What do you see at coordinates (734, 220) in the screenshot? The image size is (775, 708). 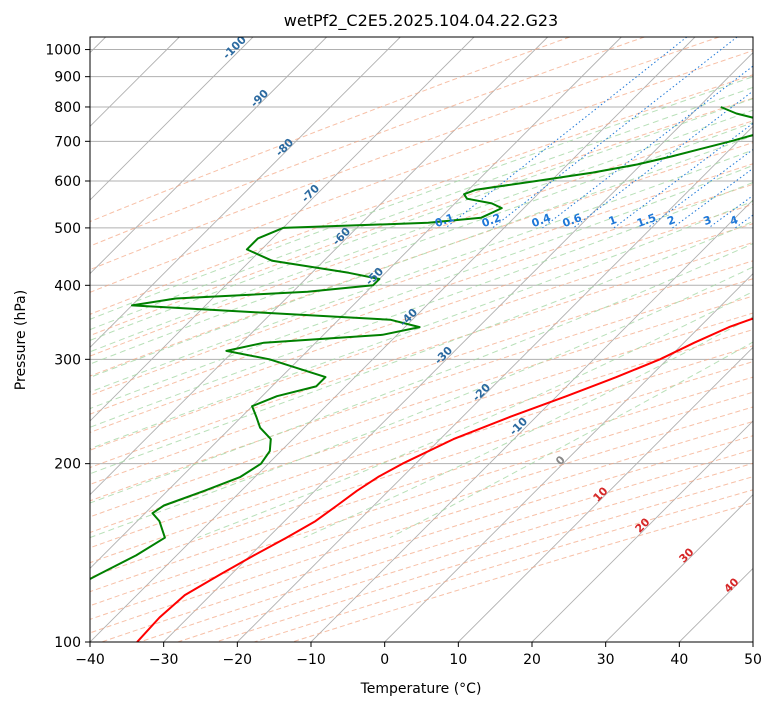 I see `mixing-ratio-label: 4` at bounding box center [734, 220].